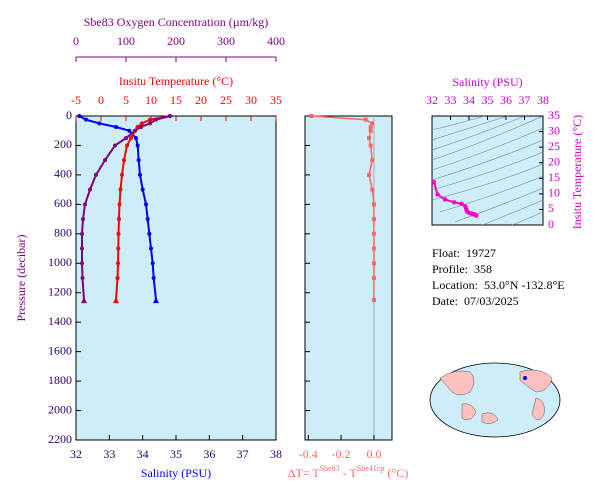  Describe the element at coordinates (554, 193) in the screenshot. I see `y-tick-label: 10` at that location.